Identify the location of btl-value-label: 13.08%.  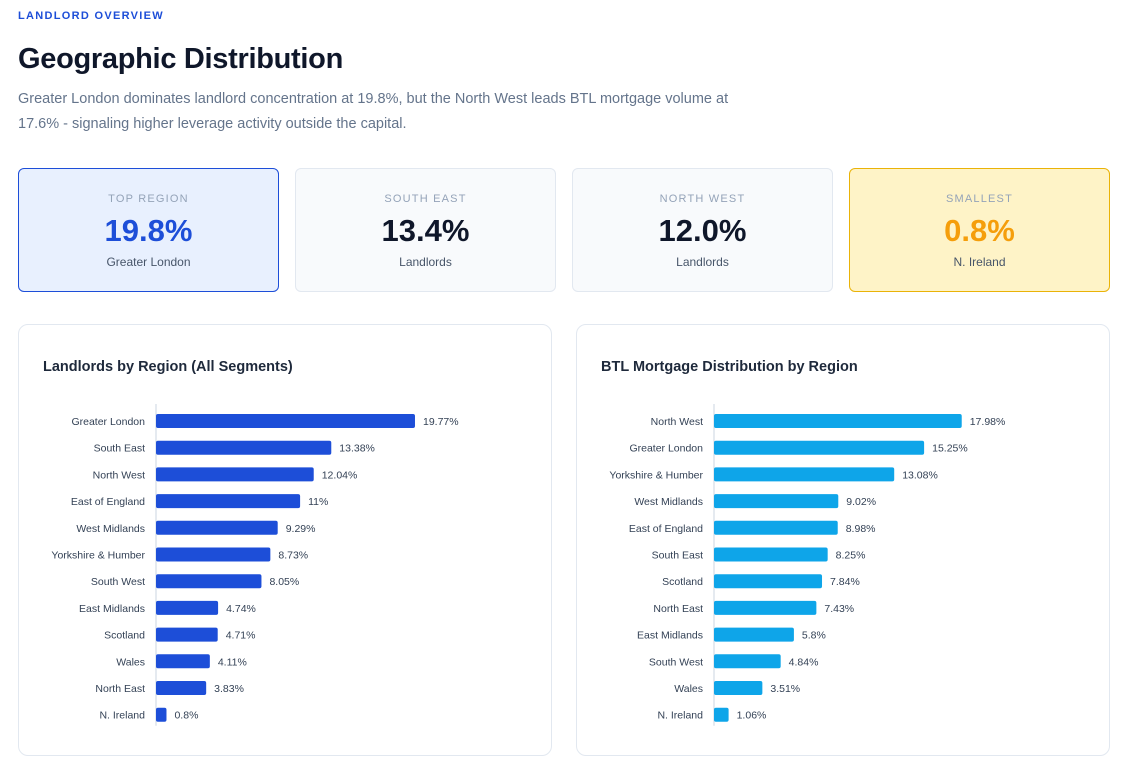
(920, 475).